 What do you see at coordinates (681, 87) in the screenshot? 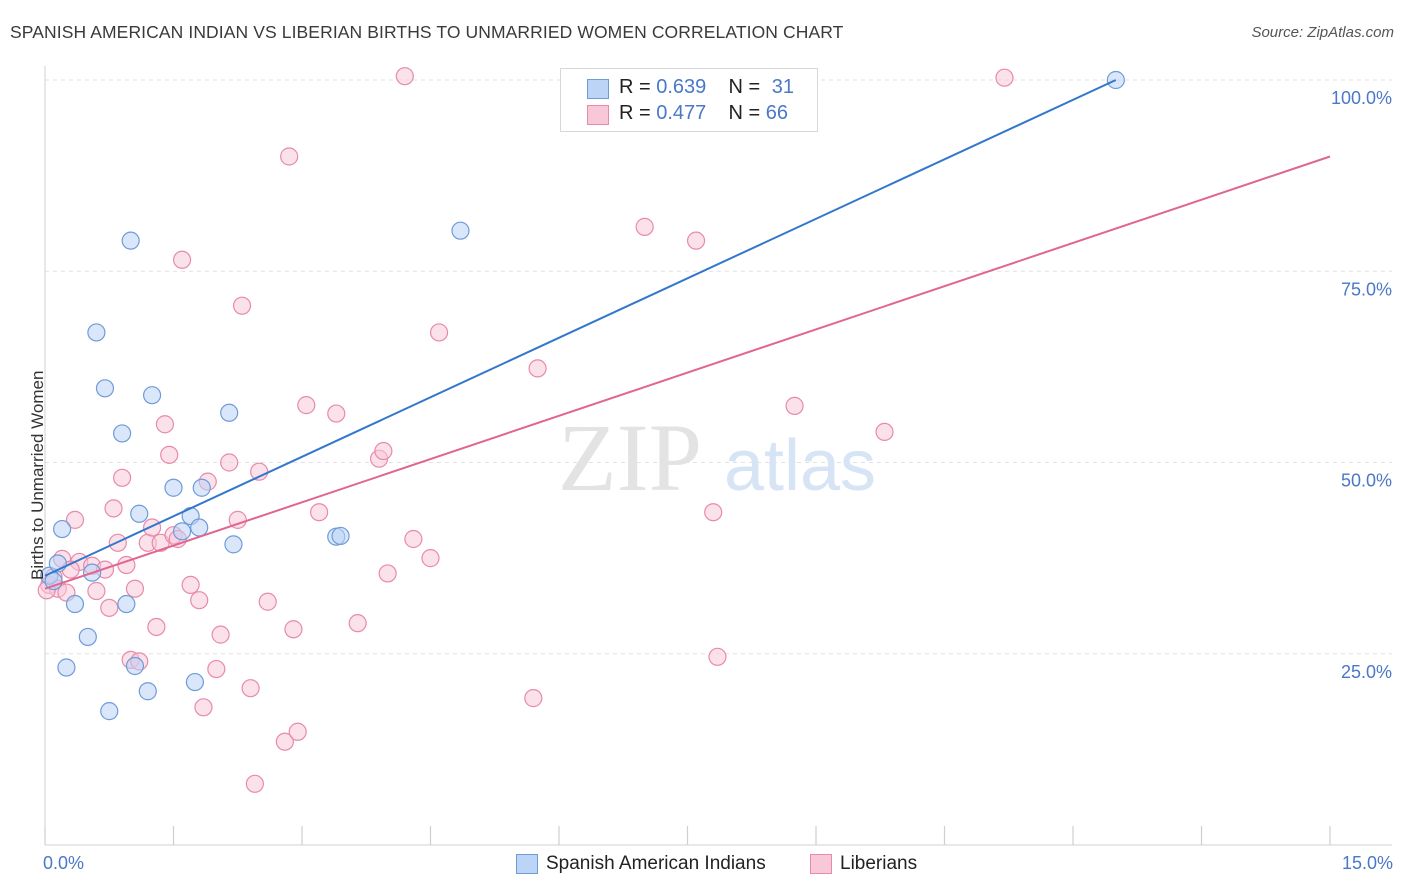
I see `legend-r-value: 0.639` at bounding box center [681, 87].